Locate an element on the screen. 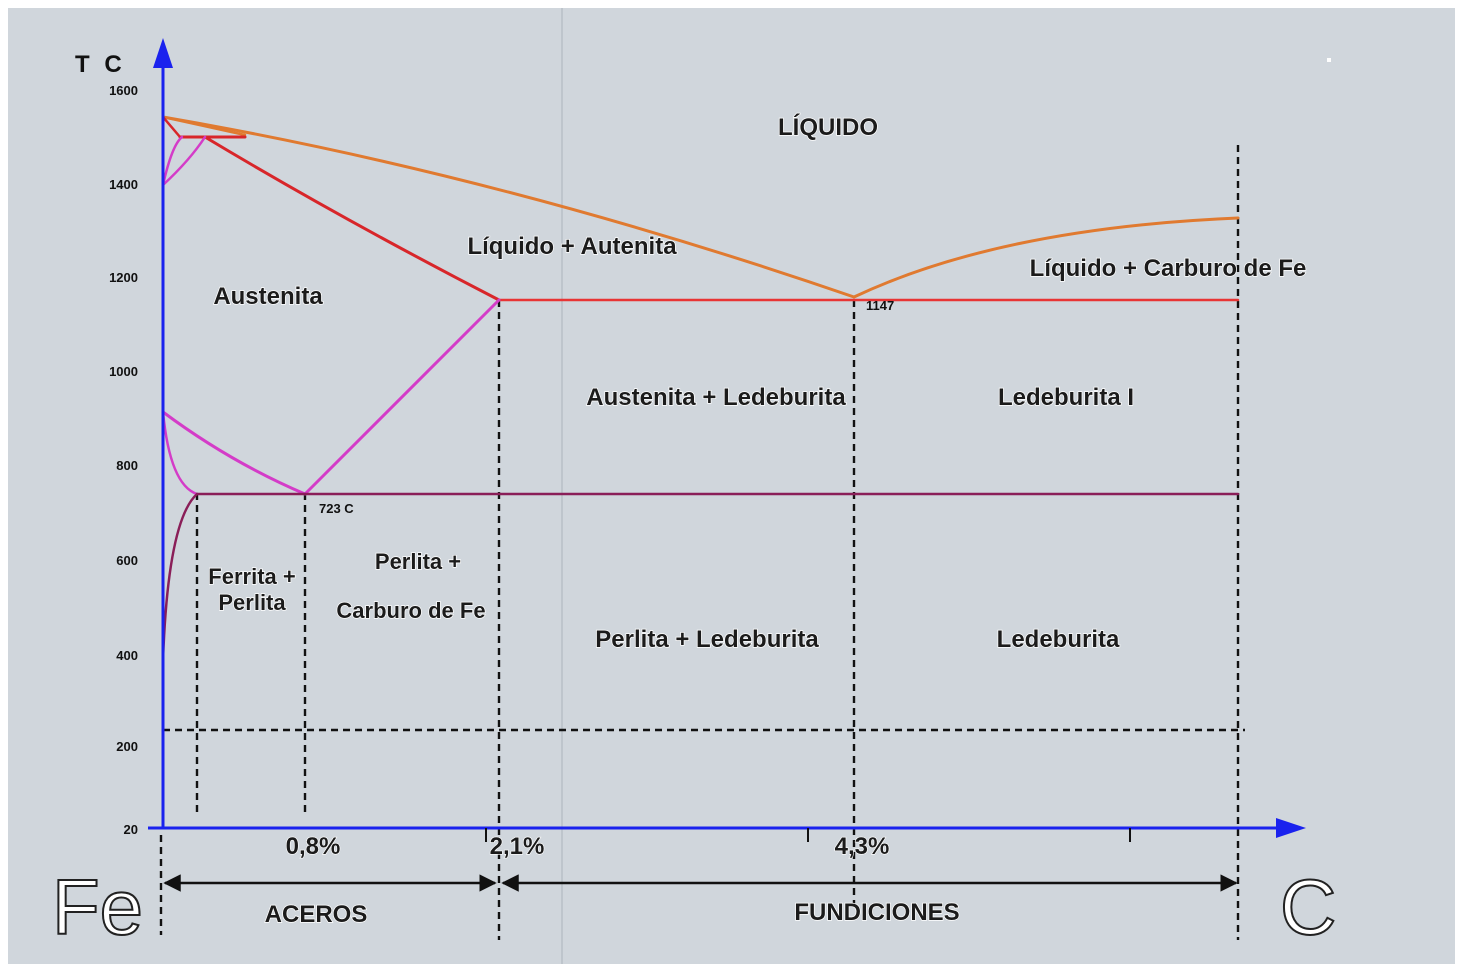 The width and height of the screenshot is (1457, 966). x-axis-arrow is located at coordinates (1291, 828).